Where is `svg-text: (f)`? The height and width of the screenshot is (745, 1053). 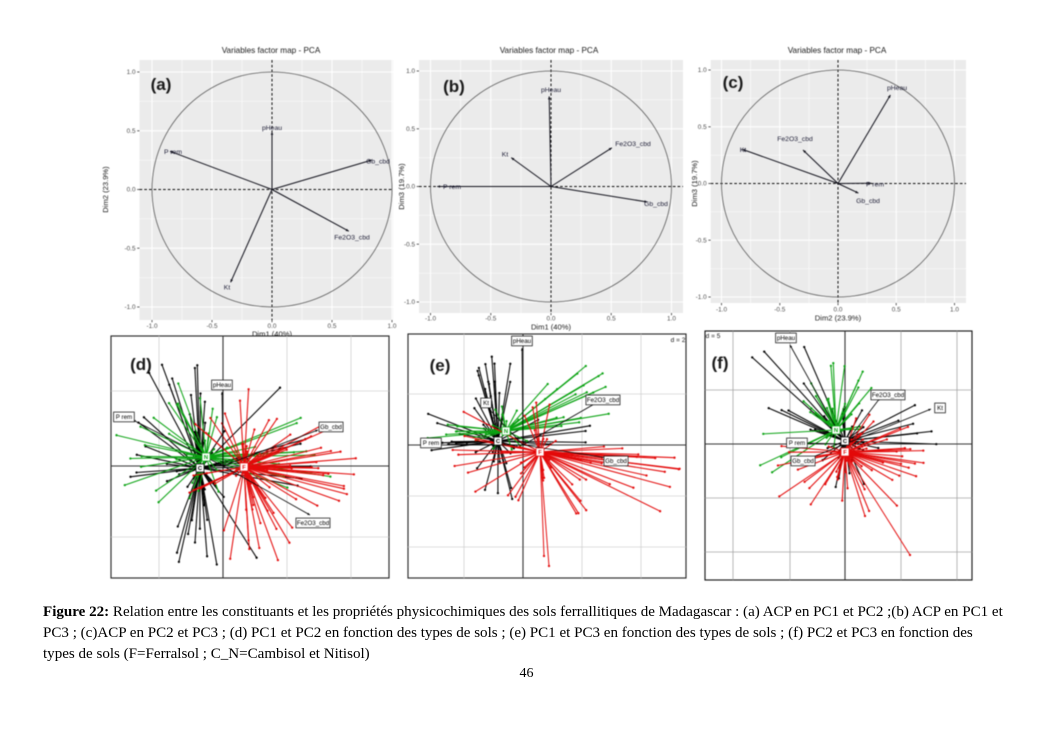 svg-text: (f) is located at coordinates (720, 363).